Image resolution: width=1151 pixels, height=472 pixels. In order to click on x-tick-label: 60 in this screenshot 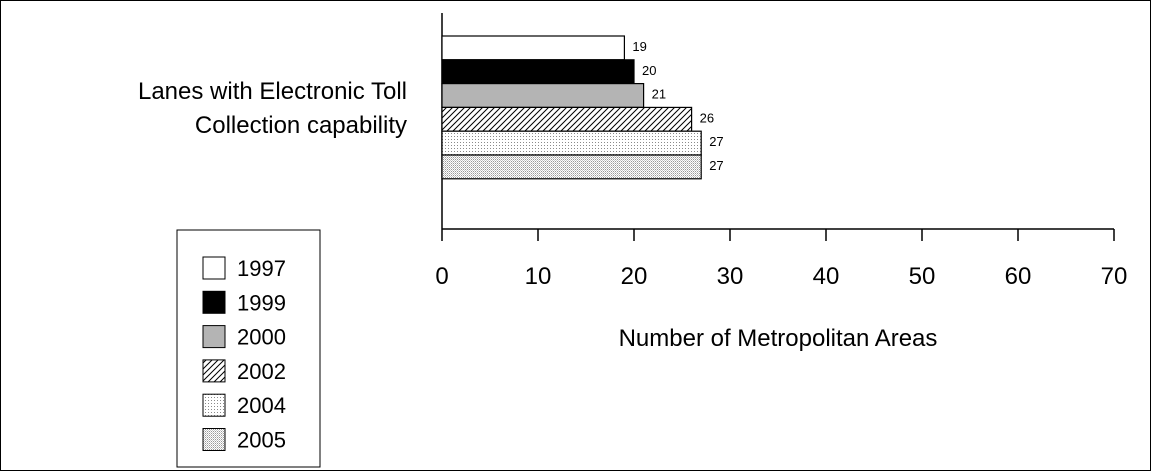, I will do `click(1018, 276)`.